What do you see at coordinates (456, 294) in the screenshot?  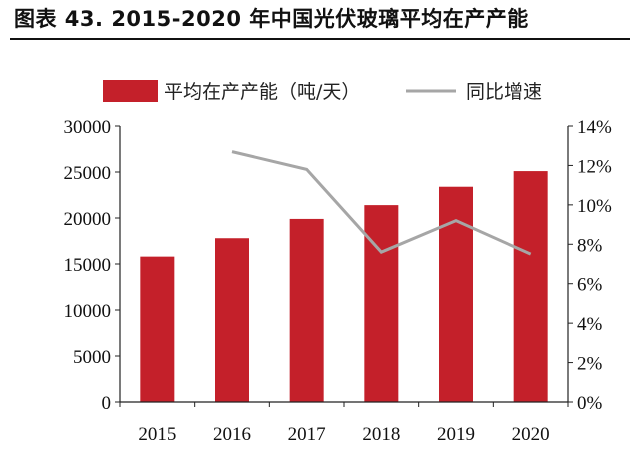 I see `bar-2019` at bounding box center [456, 294].